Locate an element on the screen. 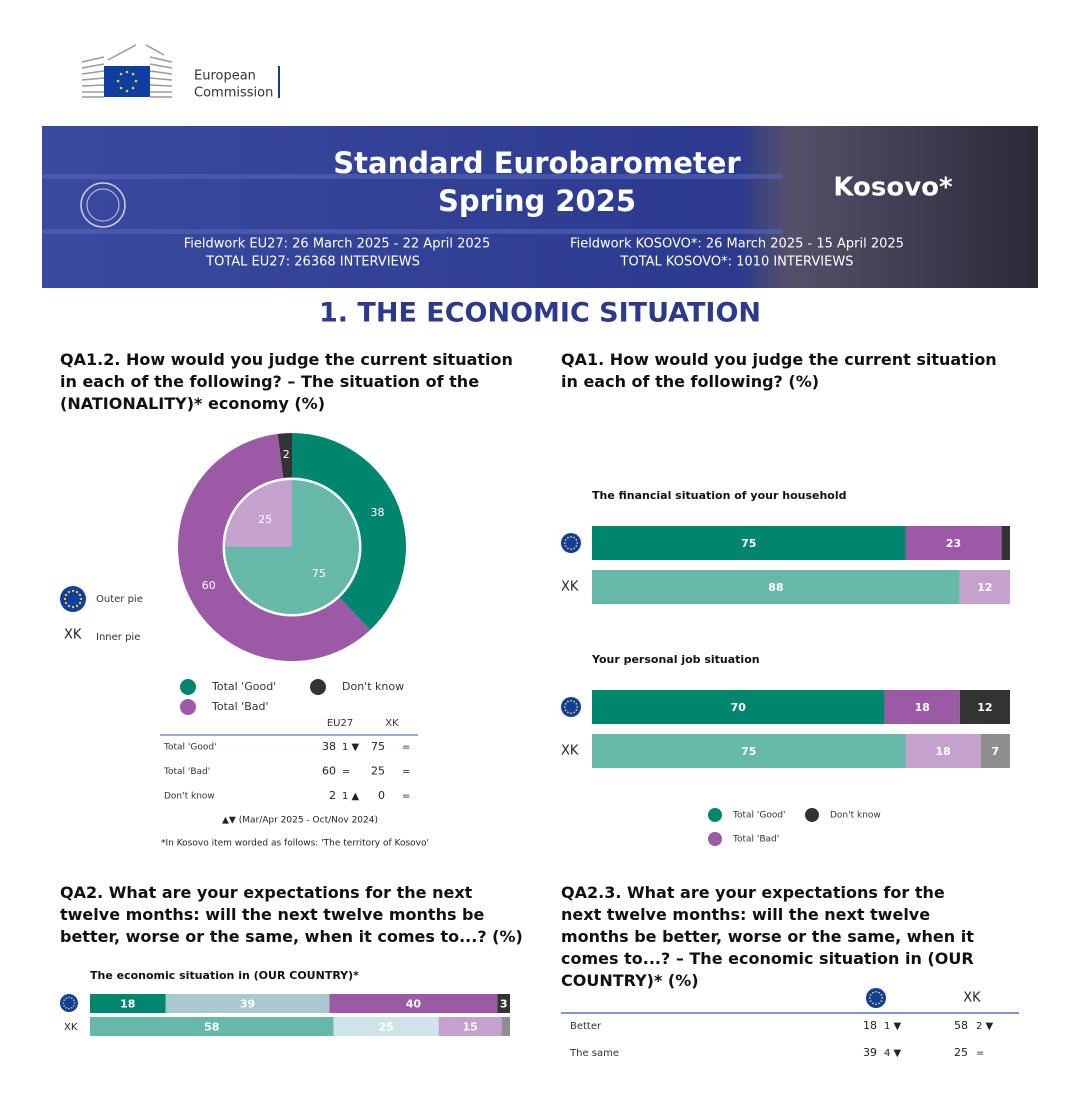 Image resolution: width=1080 pixels, height=1108 pixels. cell: 1 ▼ is located at coordinates (351, 747).